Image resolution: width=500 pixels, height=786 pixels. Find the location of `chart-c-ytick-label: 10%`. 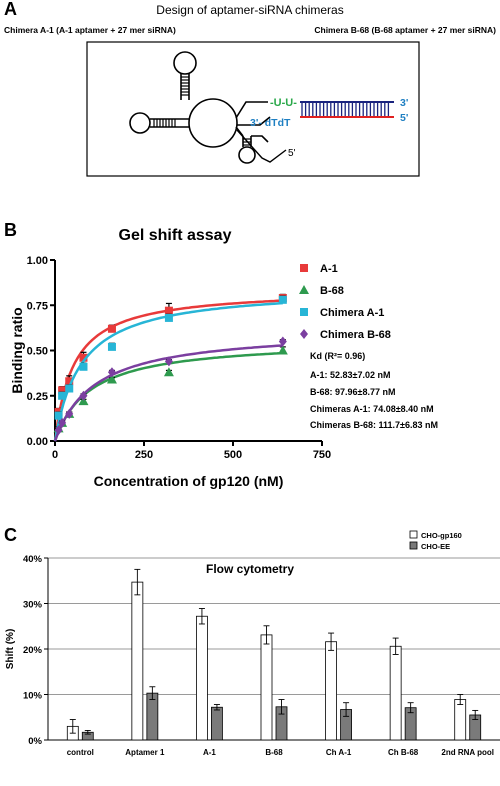

chart-c-ytick-label: 10% is located at coordinates (33, 696).